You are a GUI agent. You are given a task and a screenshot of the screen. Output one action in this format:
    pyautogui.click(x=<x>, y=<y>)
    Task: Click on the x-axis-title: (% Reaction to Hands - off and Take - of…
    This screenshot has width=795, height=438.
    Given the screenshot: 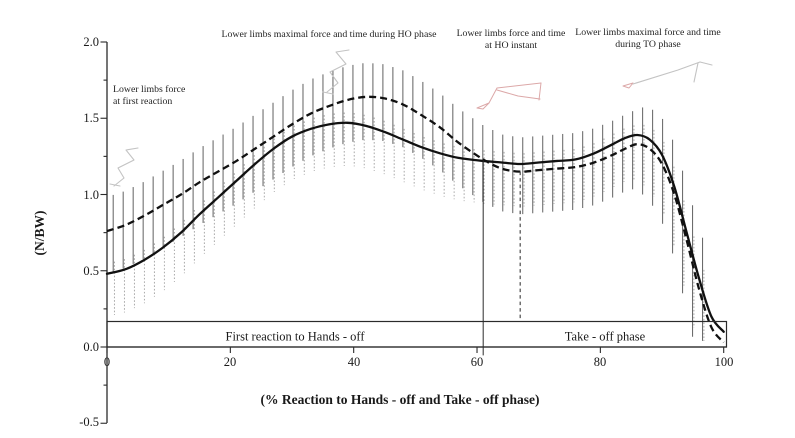 What is the action you would take?
    pyautogui.click(x=399, y=399)
    